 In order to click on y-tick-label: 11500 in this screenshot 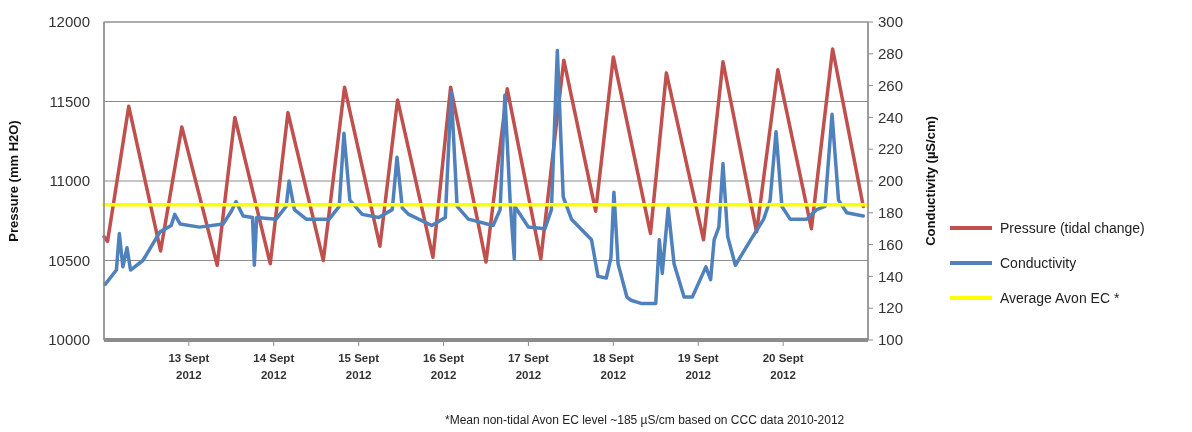, I will do `click(69, 101)`.